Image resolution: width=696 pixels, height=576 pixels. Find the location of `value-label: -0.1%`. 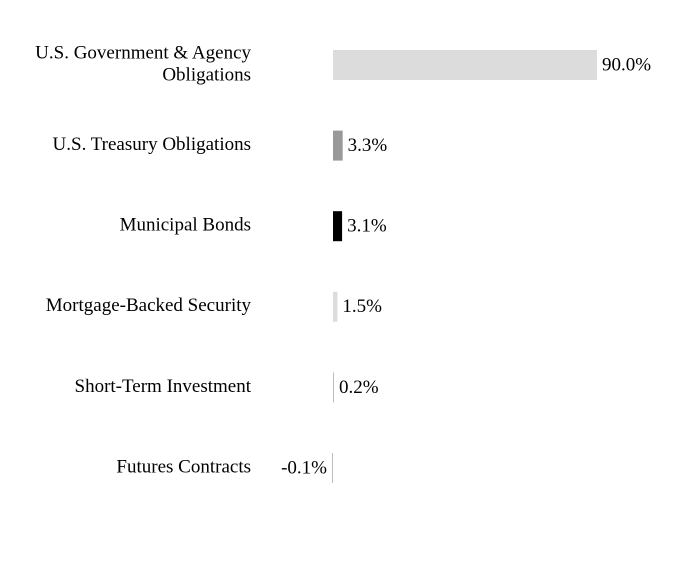

value-label: -0.1% is located at coordinates (304, 467).